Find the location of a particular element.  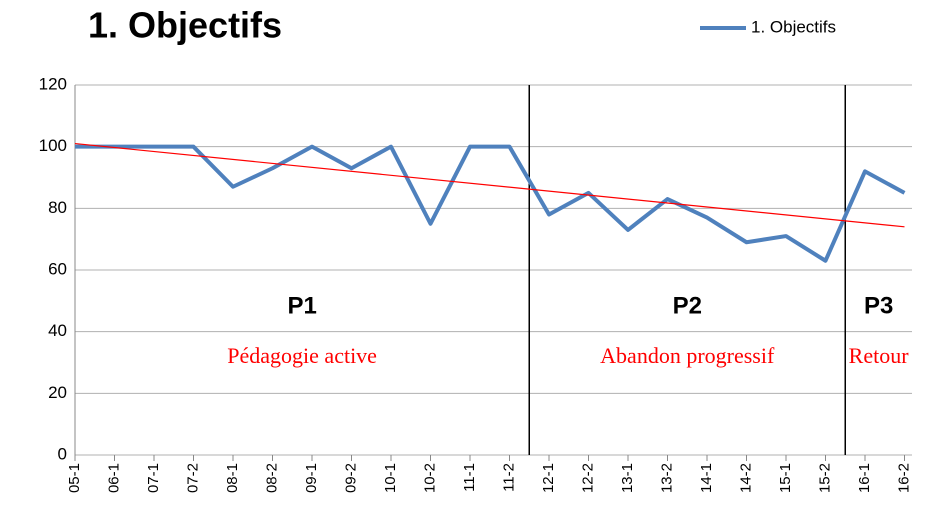

x-tick-label: 07-1 is located at coordinates (153, 478).